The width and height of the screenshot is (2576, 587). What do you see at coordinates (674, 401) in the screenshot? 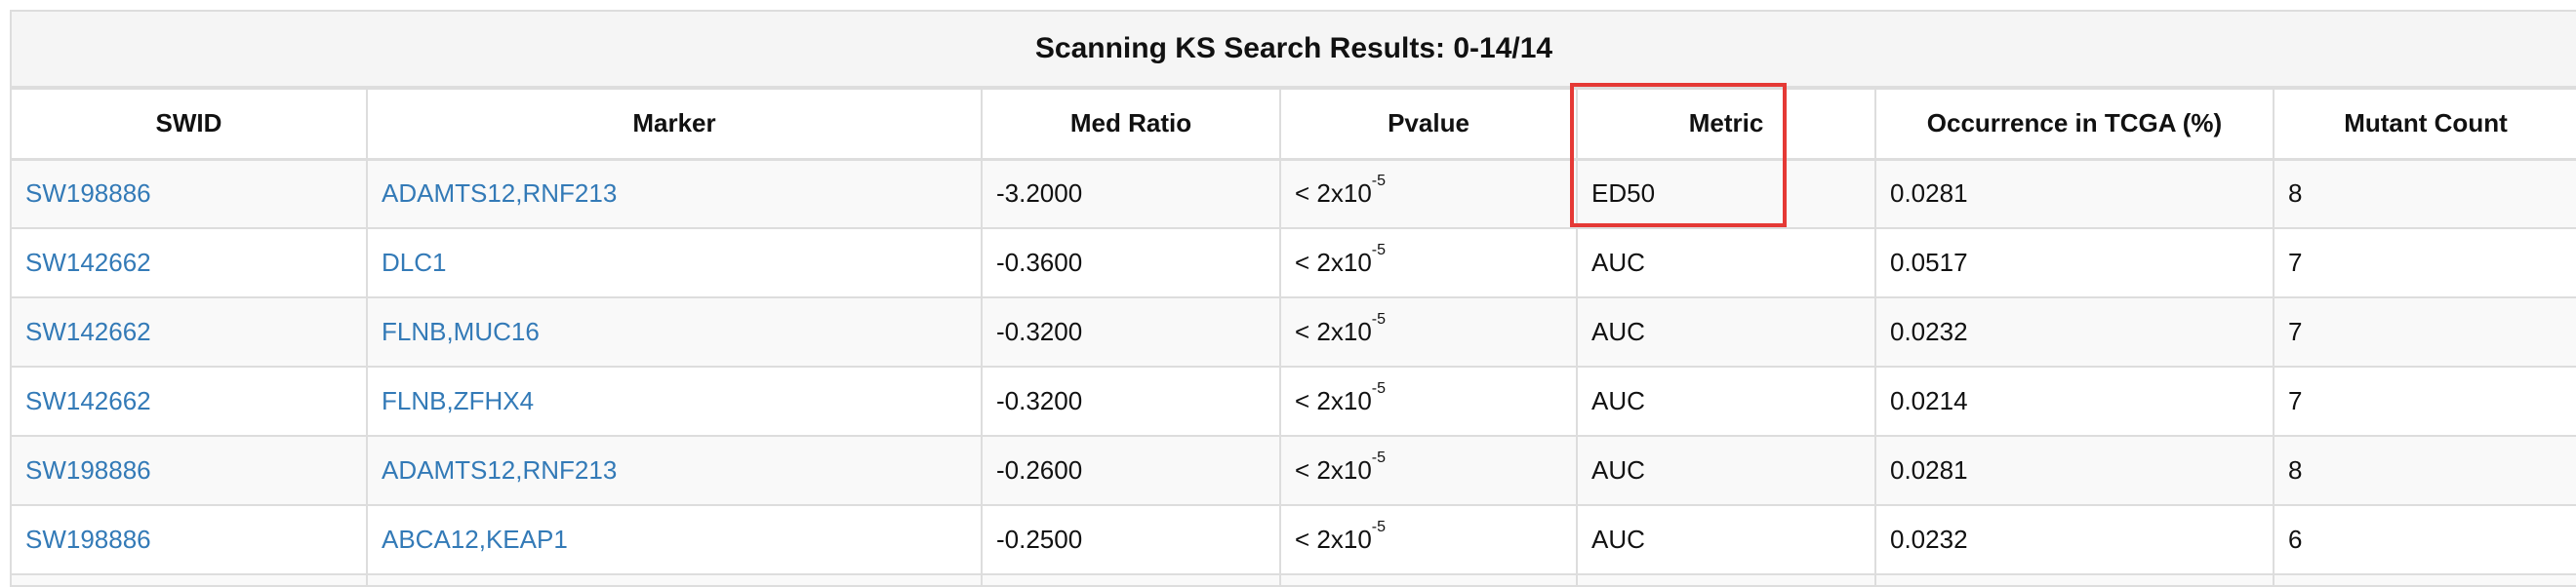
I see `marker-cell: FLNB,ZFHX4` at bounding box center [674, 401].